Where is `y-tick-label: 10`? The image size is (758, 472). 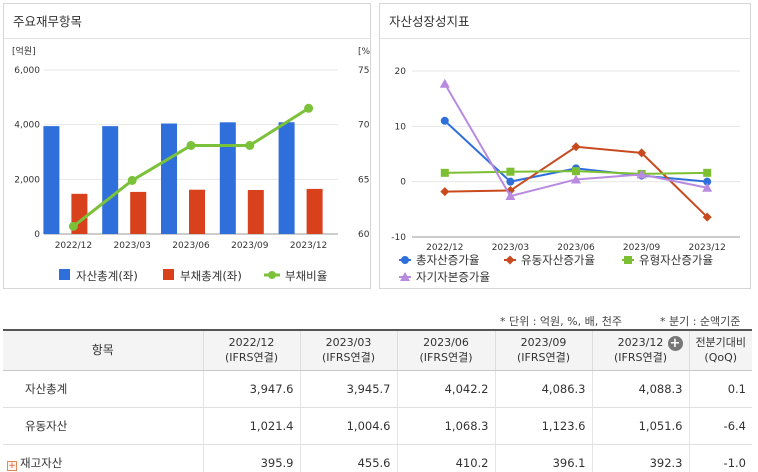
y-tick-label: 10 is located at coordinates (401, 127).